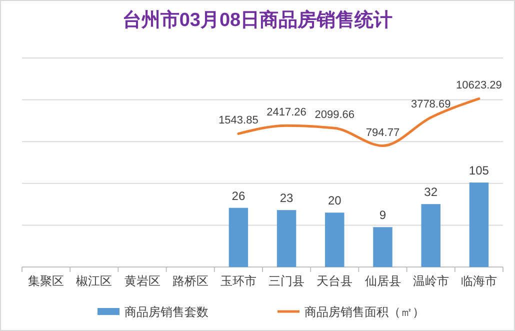  What do you see at coordinates (382, 215) in the screenshot?
I see `data-label: 9` at bounding box center [382, 215].